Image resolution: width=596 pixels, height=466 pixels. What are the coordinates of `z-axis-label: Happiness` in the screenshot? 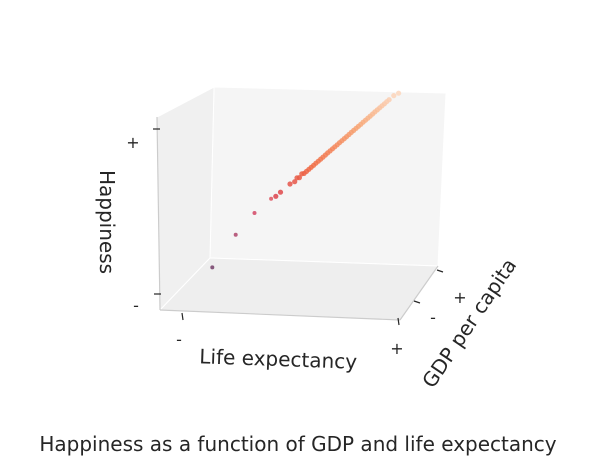 It's located at (107, 222).